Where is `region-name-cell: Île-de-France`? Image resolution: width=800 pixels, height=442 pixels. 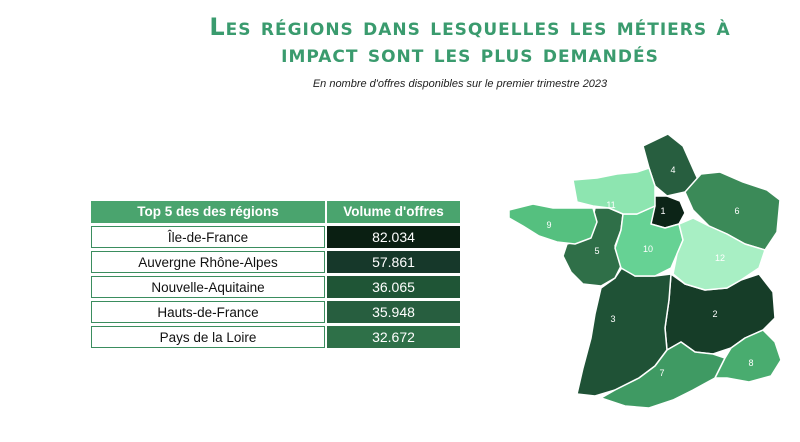 region-name-cell: Île-de-France is located at coordinates (208, 237).